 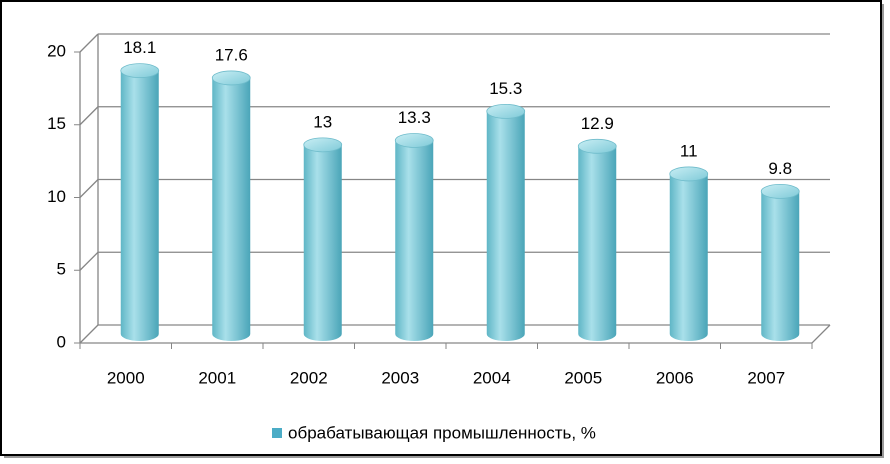 What do you see at coordinates (766, 377) in the screenshot?
I see `x-tick-label: 2007` at bounding box center [766, 377].